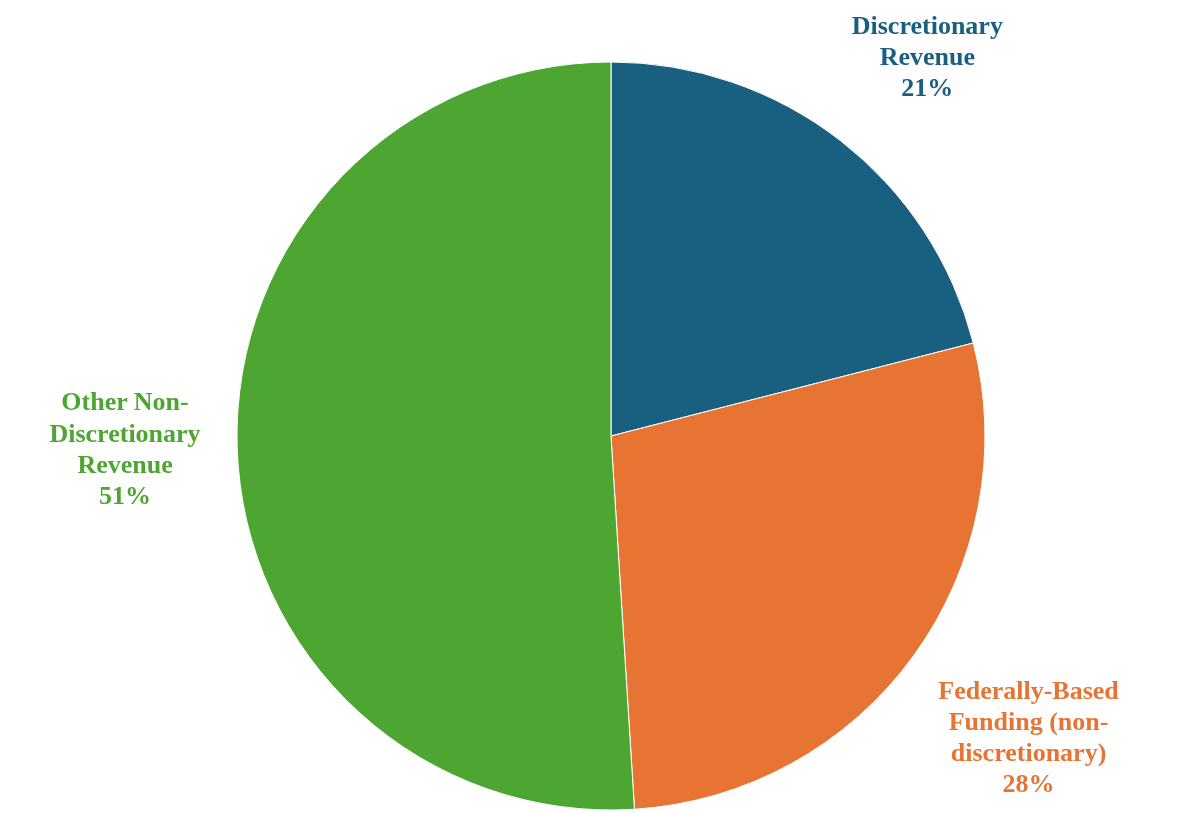  I want to click on slice-label: Discretionary Revenue, so click(927, 40).